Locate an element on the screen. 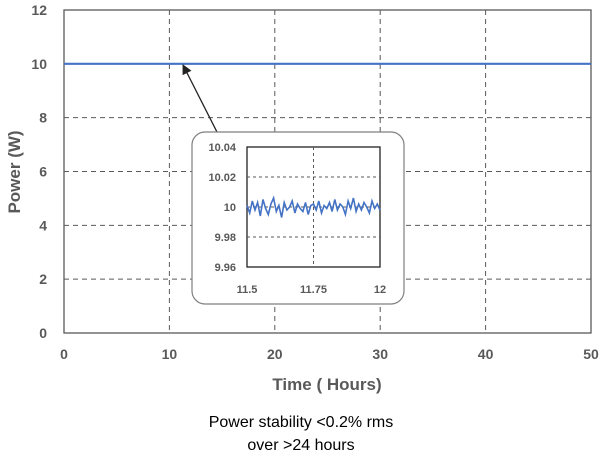  inset-series is located at coordinates (313, 206).